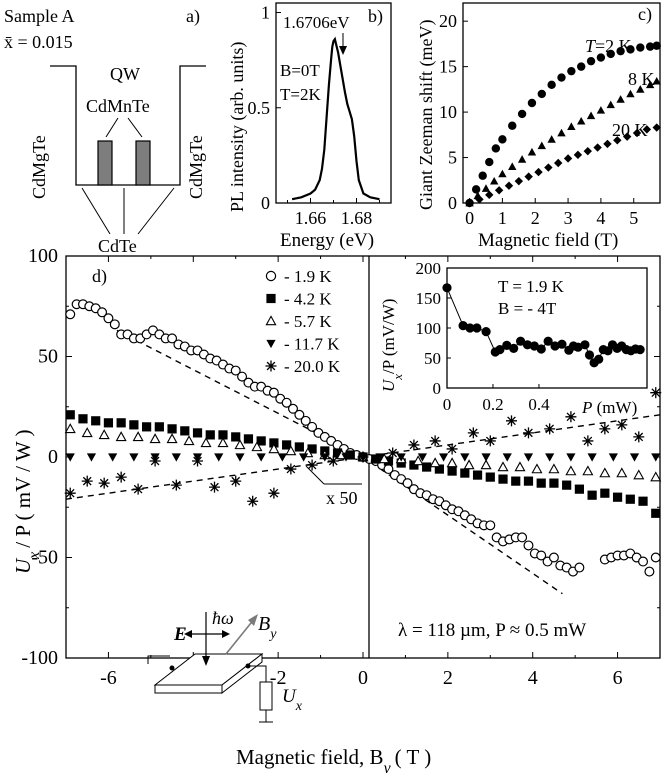 This screenshot has height=773, width=664. What do you see at coordinates (448, 112) in the screenshot?
I see `panel-c-ytick-label: 10` at bounding box center [448, 112].